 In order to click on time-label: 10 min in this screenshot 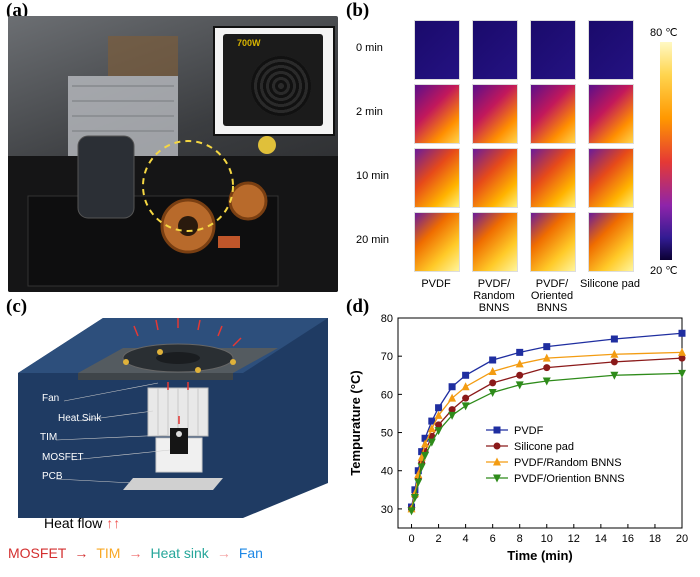, I will do `click(373, 176)`.